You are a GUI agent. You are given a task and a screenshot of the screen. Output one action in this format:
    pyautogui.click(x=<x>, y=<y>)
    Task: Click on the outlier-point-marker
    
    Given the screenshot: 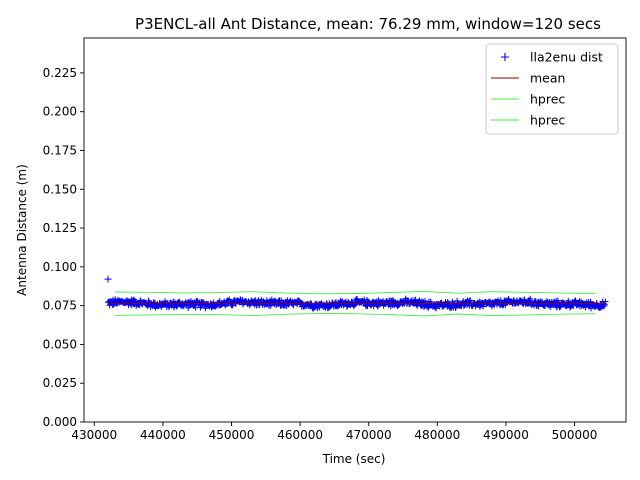 What is the action you would take?
    pyautogui.click(x=108, y=279)
    